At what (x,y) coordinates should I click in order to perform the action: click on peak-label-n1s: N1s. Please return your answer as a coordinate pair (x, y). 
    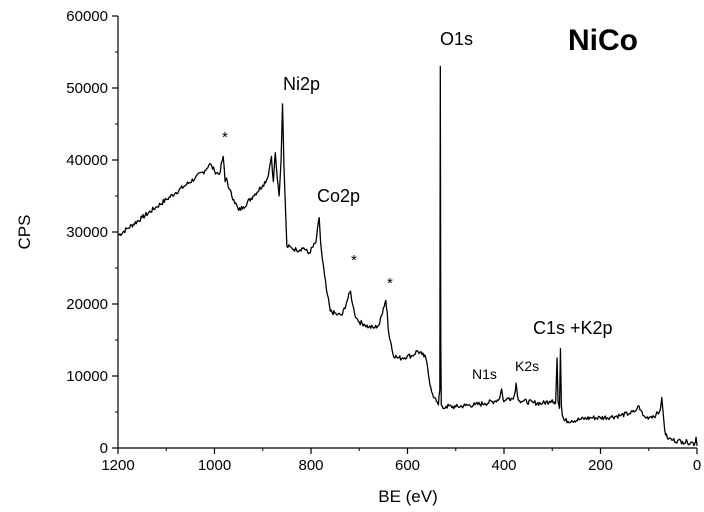
    Looking at the image, I should click on (484, 374).